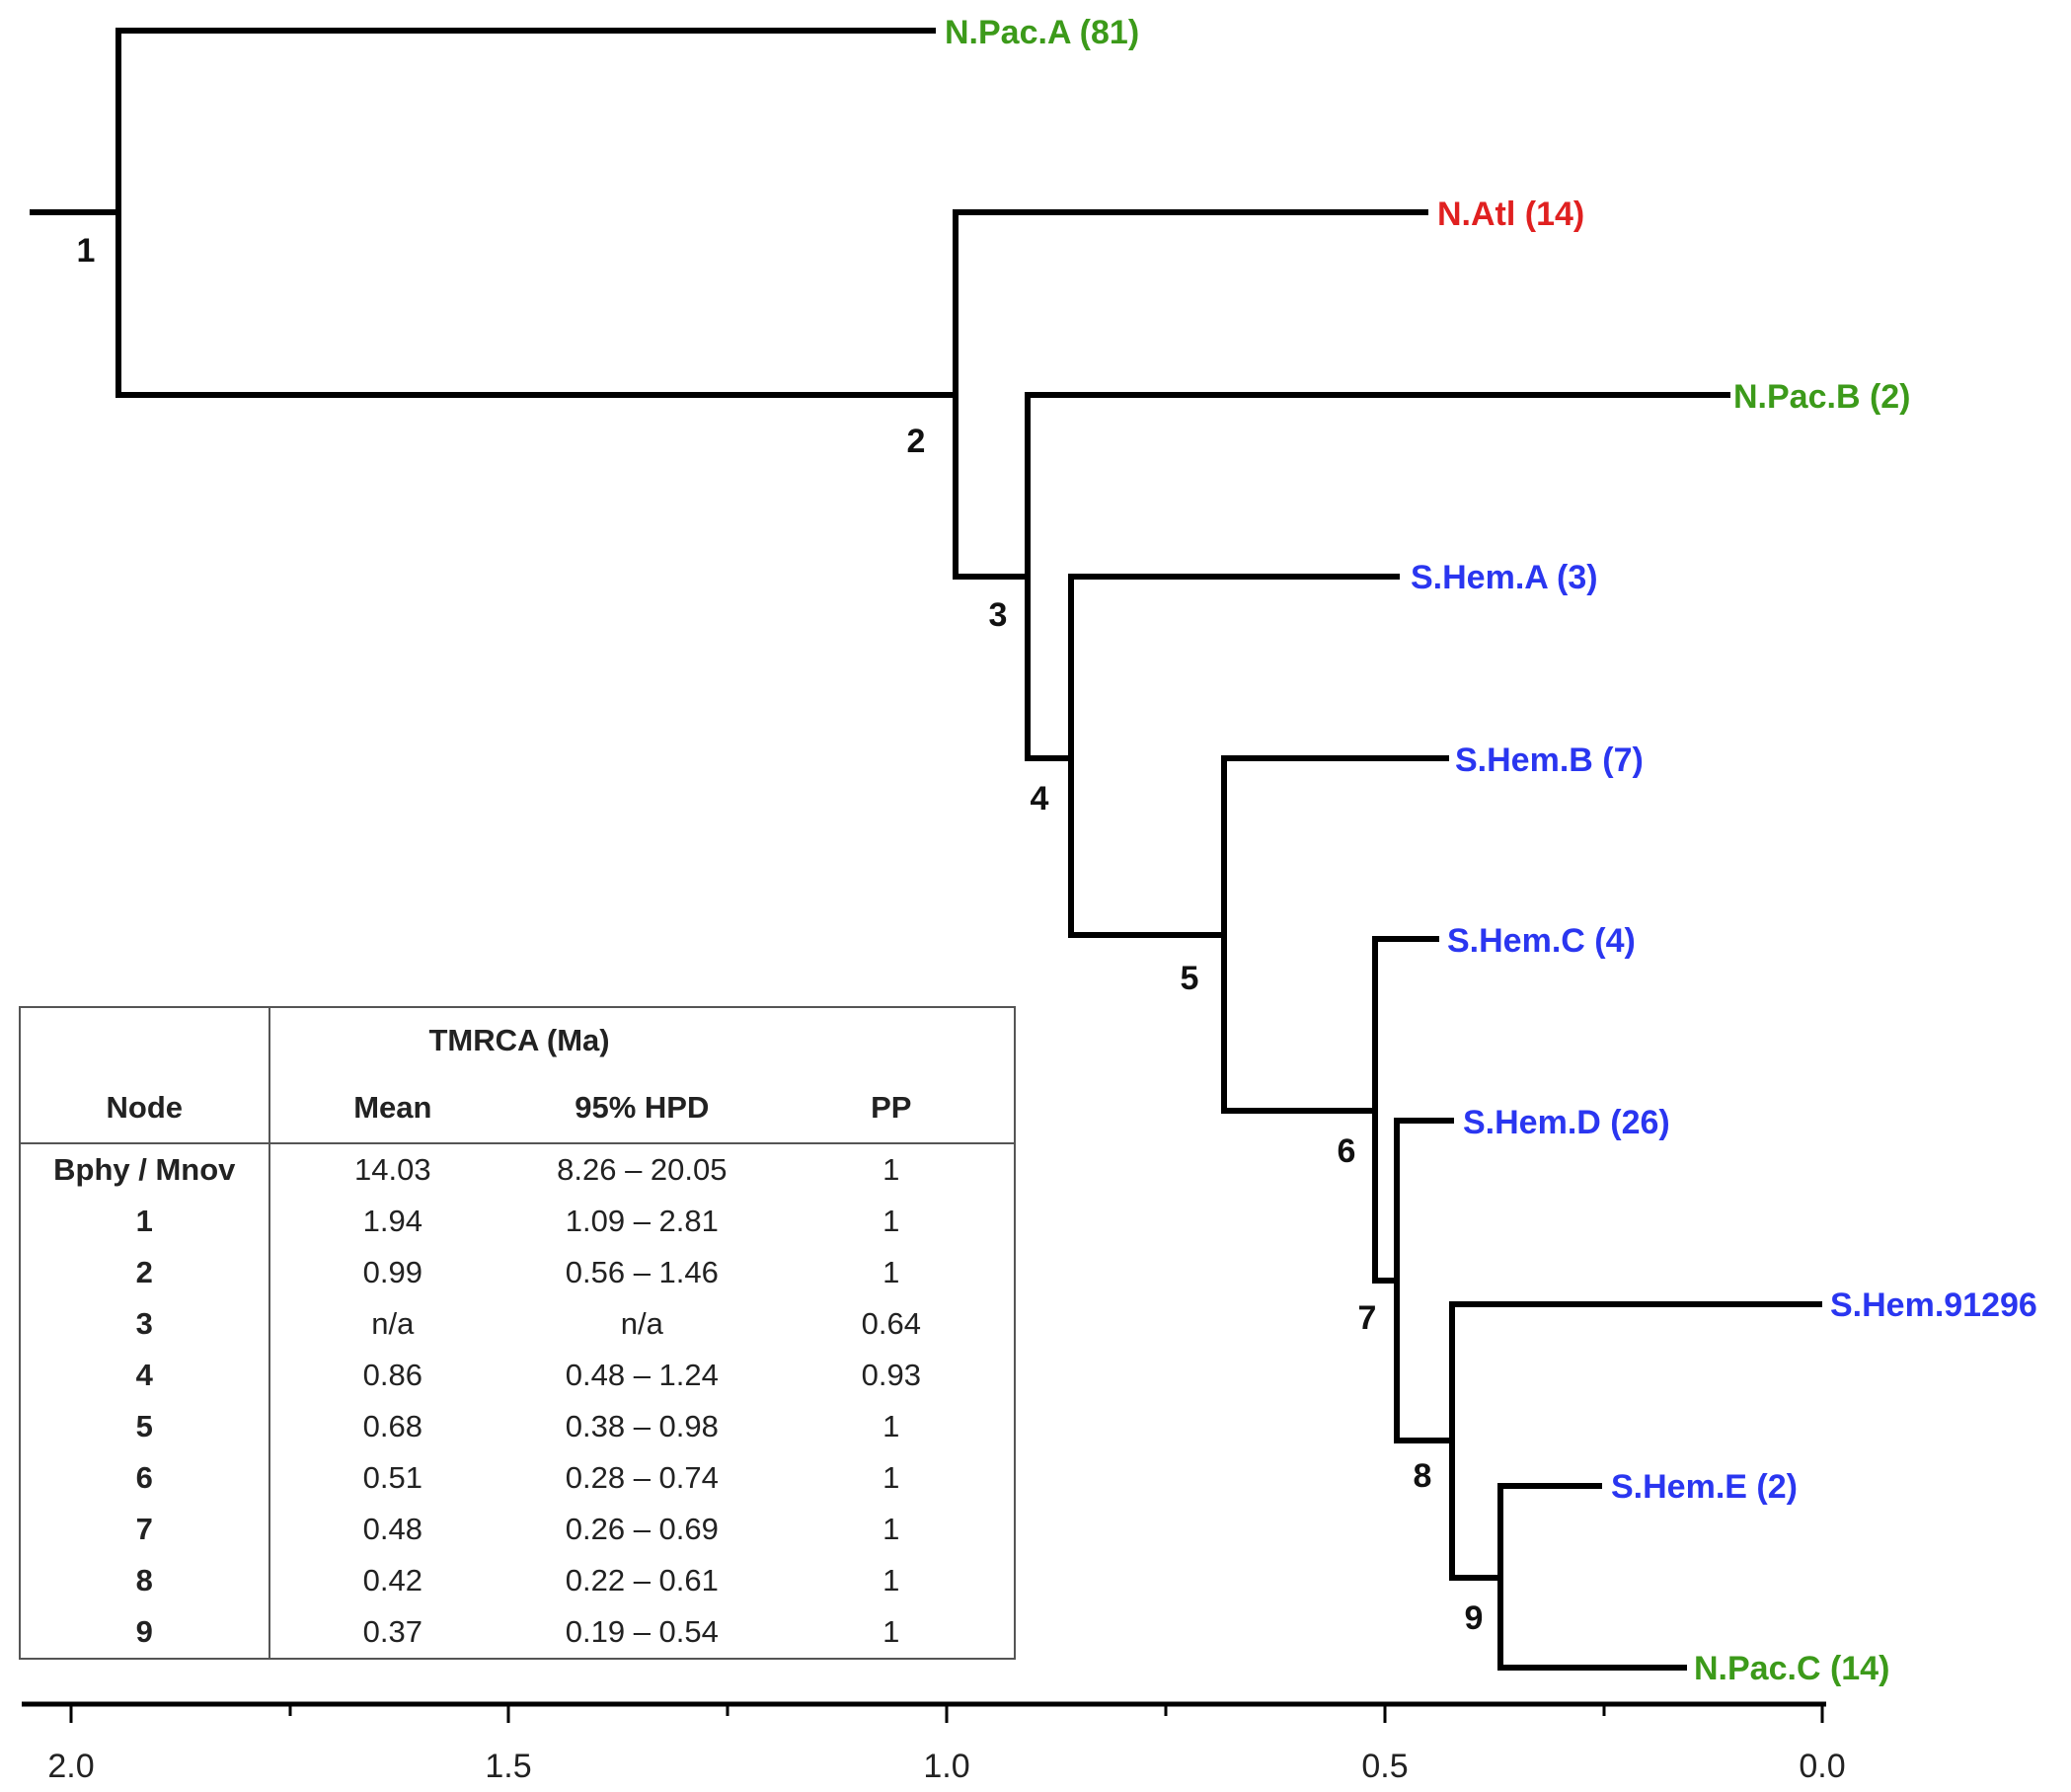 Image resolution: width=2071 pixels, height=1792 pixels. I want to click on cell-mean: 0.48, so click(392, 1529).